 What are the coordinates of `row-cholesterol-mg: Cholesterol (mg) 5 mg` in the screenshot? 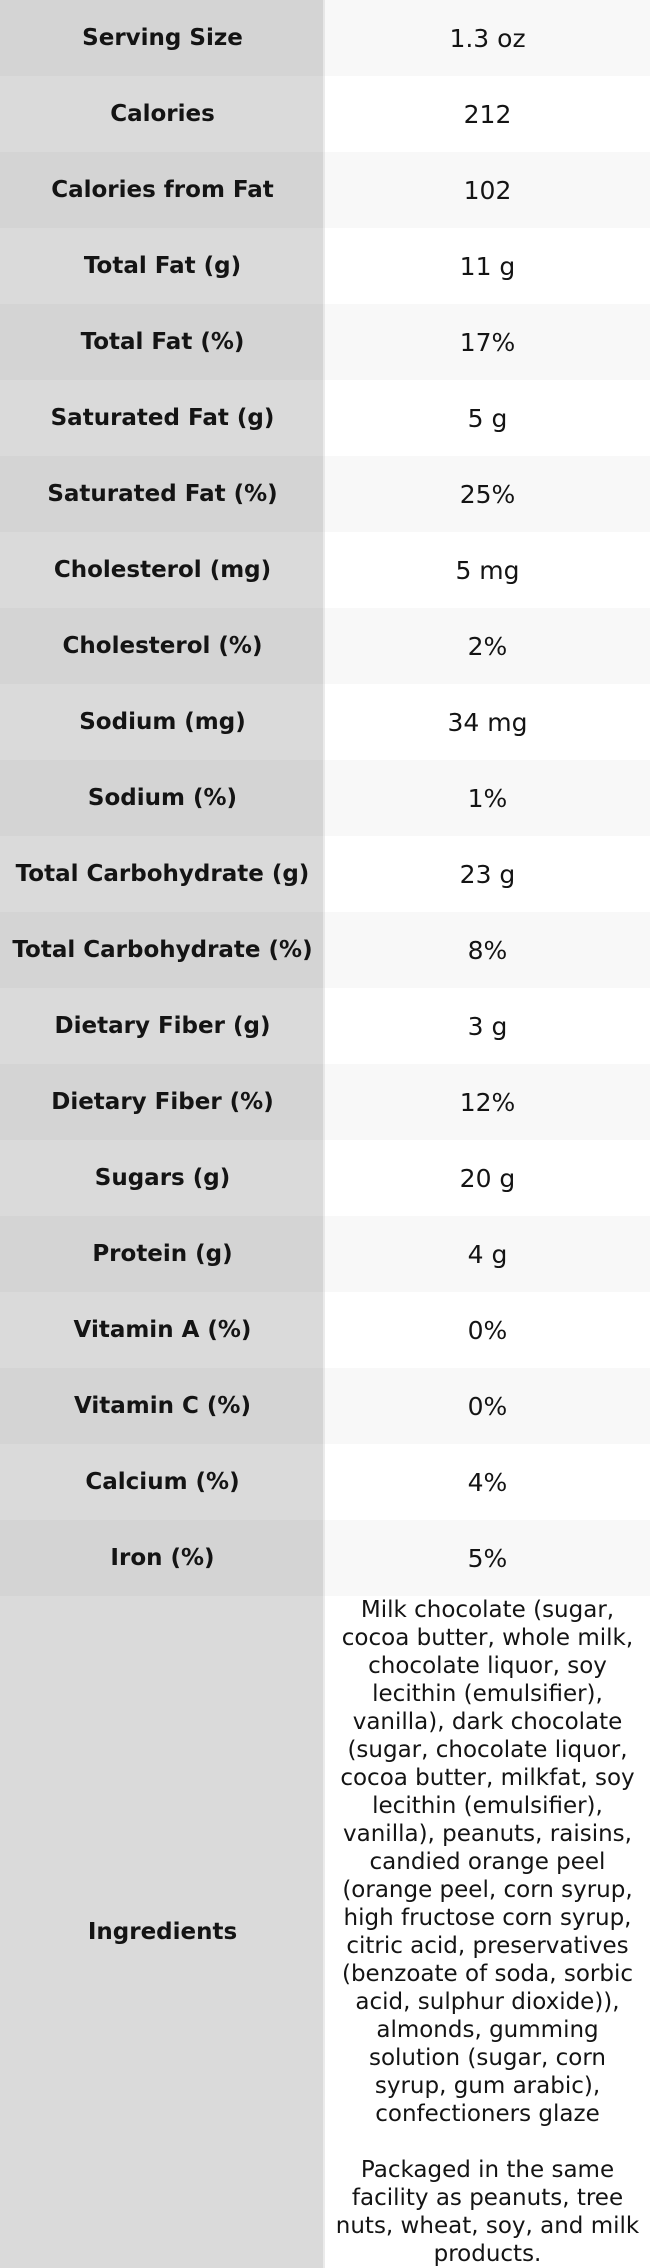 It's located at (325, 570).